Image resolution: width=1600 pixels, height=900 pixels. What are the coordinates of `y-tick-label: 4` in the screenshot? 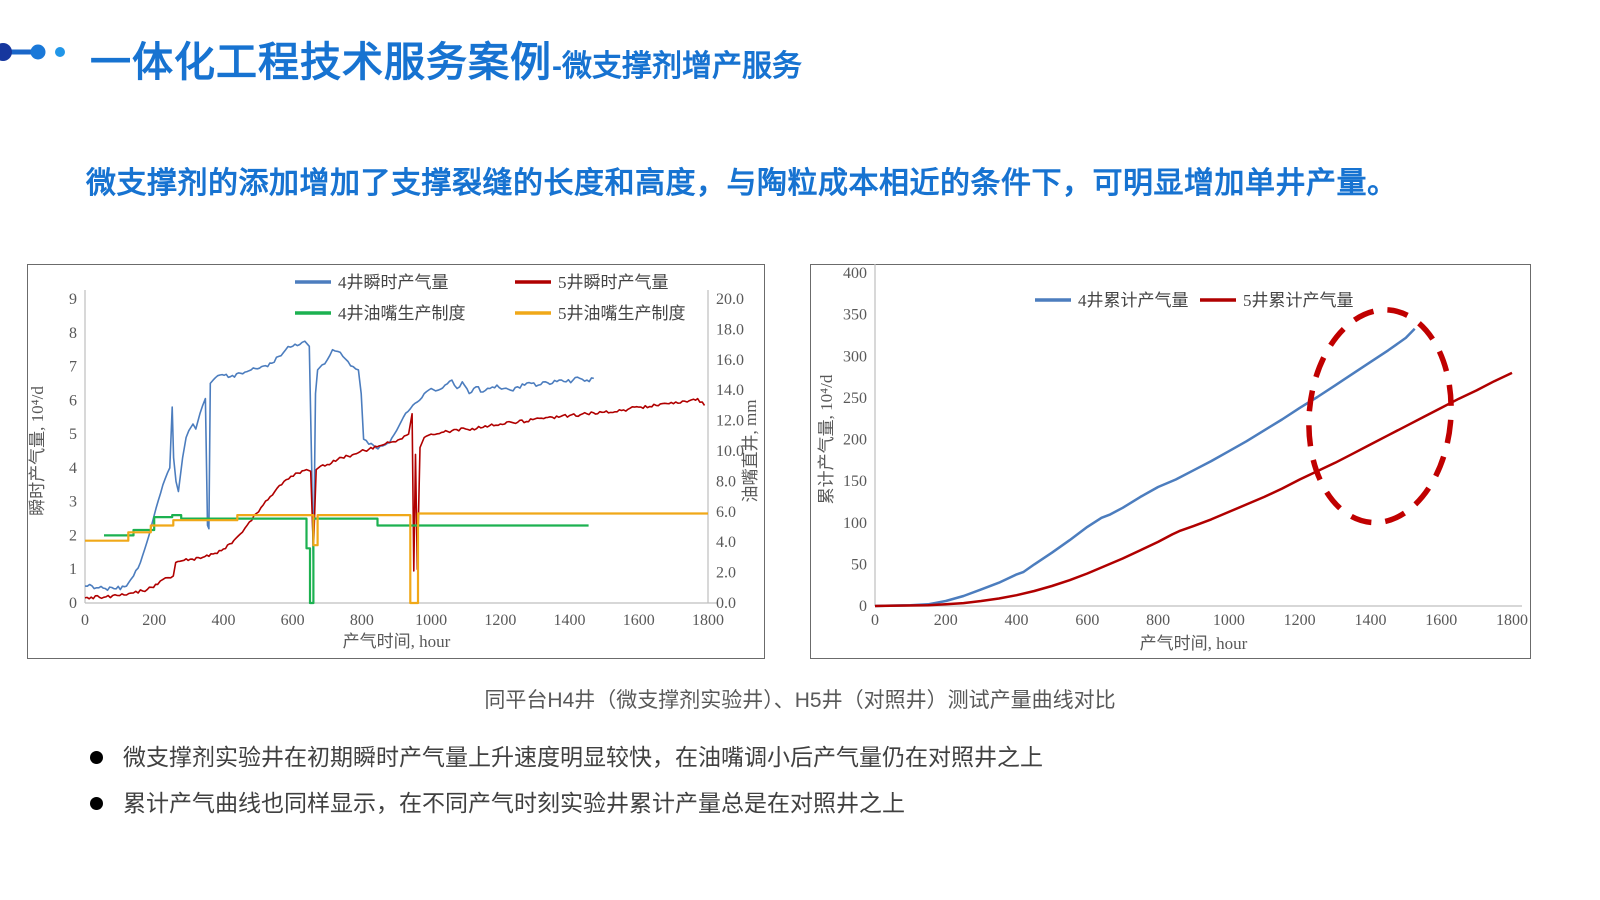 It's located at (73, 468).